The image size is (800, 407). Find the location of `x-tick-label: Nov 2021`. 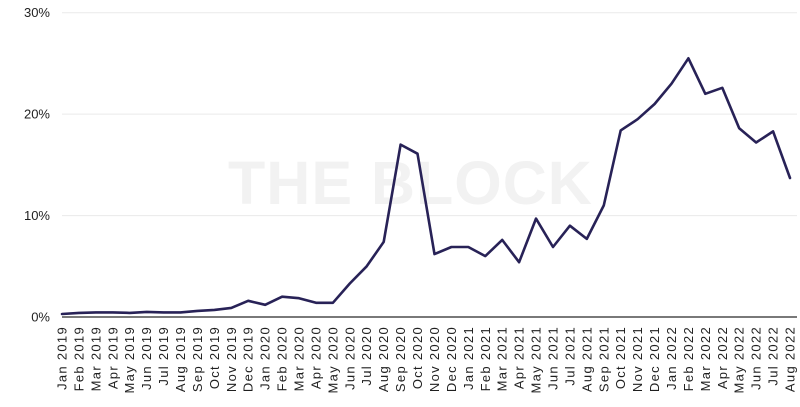

x-tick-label: Nov 2021 is located at coordinates (637, 359).